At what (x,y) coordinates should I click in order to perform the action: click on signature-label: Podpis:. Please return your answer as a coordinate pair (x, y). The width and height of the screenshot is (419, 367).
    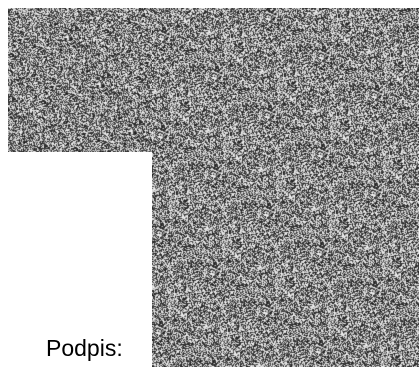
    Looking at the image, I should click on (84, 348).